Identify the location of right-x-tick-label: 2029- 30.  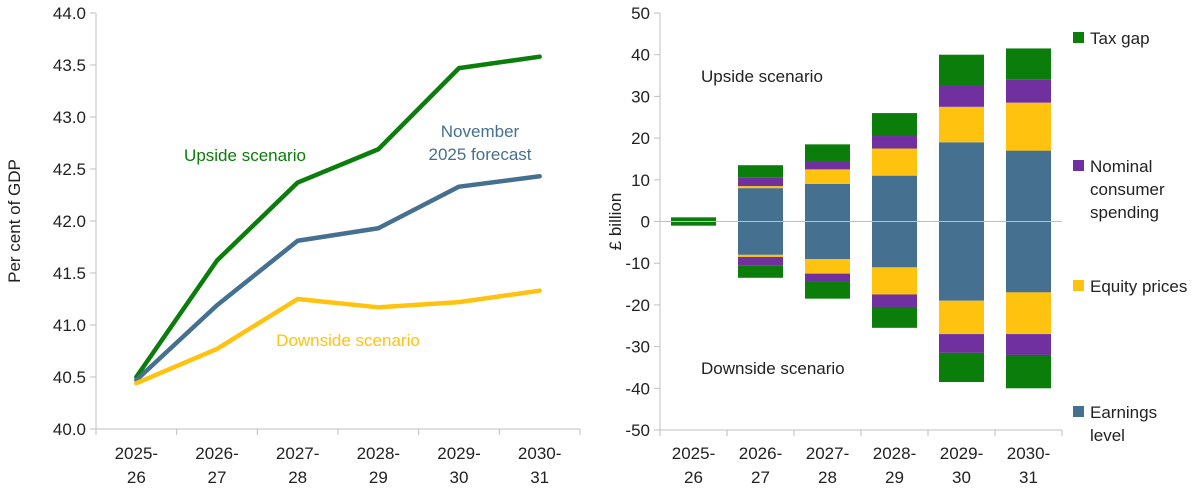
(961, 465).